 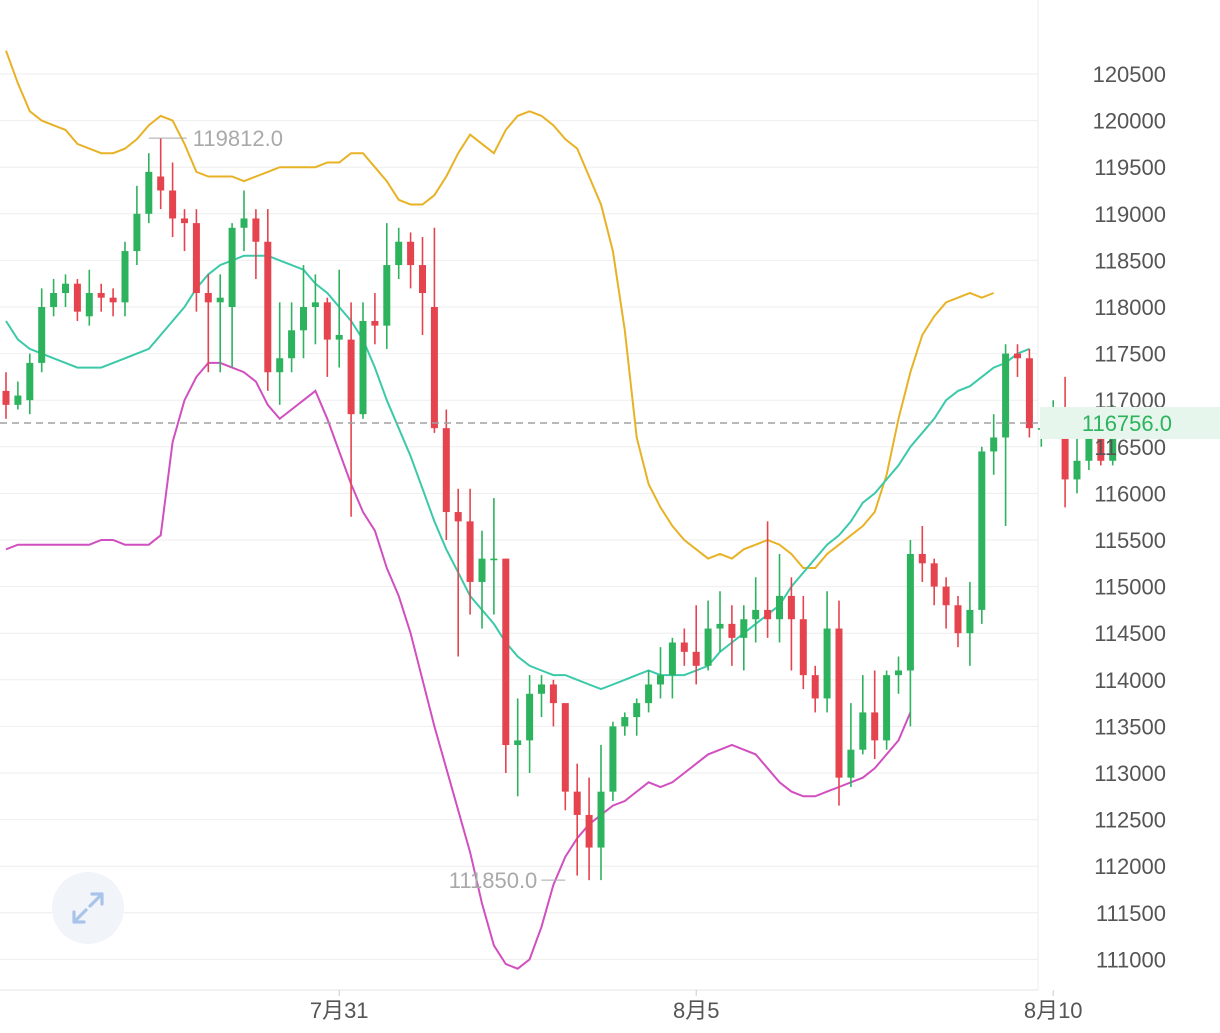 I want to click on y-tick-label: 120000, so click(x=1129, y=121).